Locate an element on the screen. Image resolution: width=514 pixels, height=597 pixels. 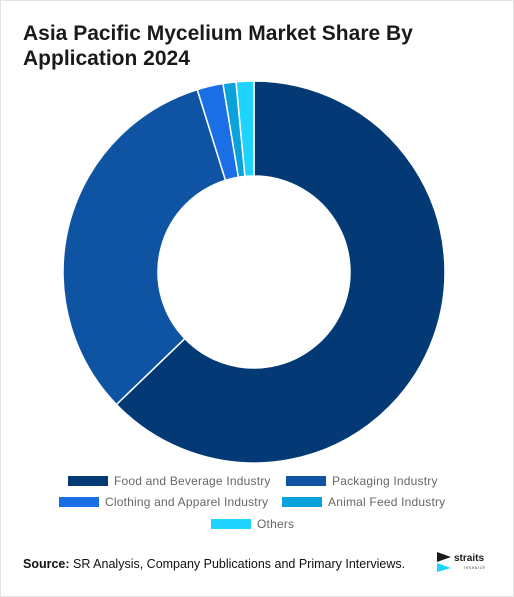
legend-label: Clothing and Apparel Industry is located at coordinates (187, 502).